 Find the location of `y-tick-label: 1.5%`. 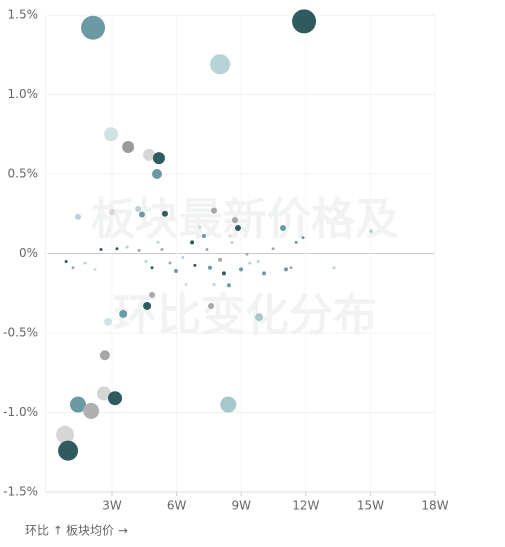

y-tick-label: 1.5% is located at coordinates (23, 15).